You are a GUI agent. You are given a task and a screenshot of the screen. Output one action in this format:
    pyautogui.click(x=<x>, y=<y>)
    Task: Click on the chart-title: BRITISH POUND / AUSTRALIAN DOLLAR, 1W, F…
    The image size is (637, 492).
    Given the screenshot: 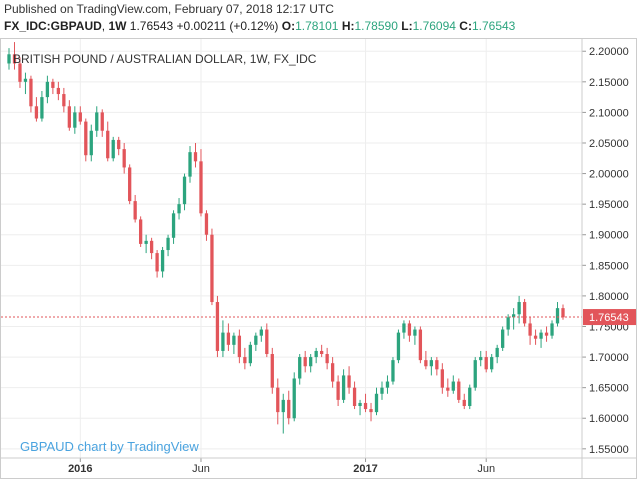 What is the action you would take?
    pyautogui.click(x=165, y=59)
    